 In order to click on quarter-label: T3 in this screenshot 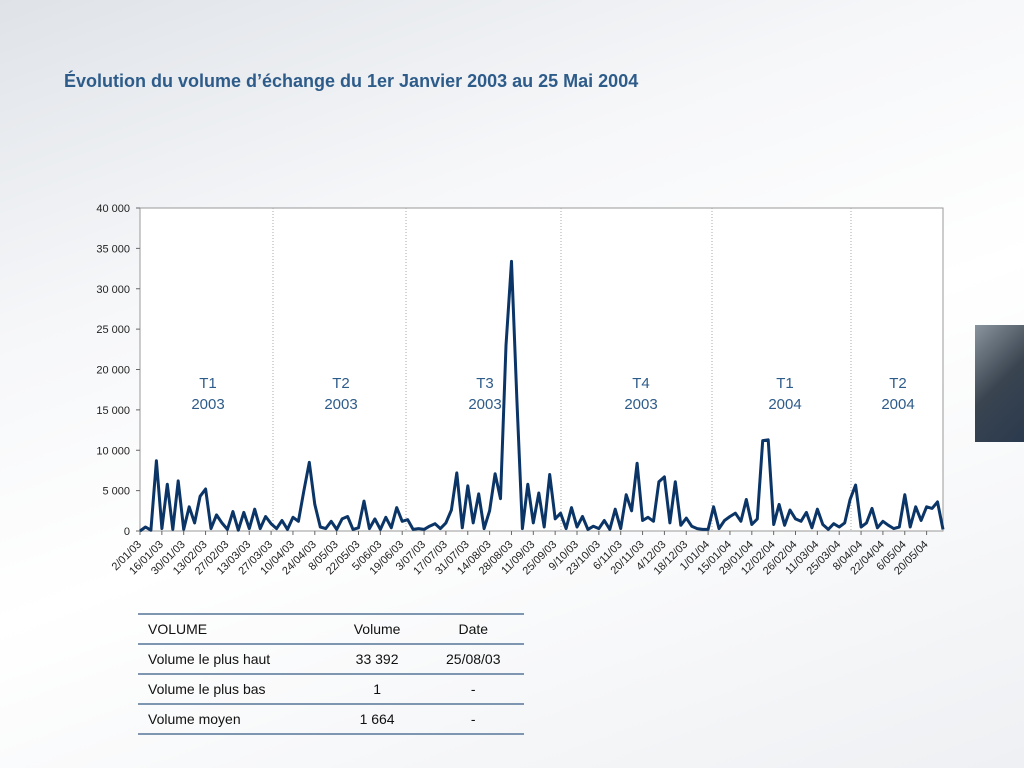, I will do `click(485, 383)`.